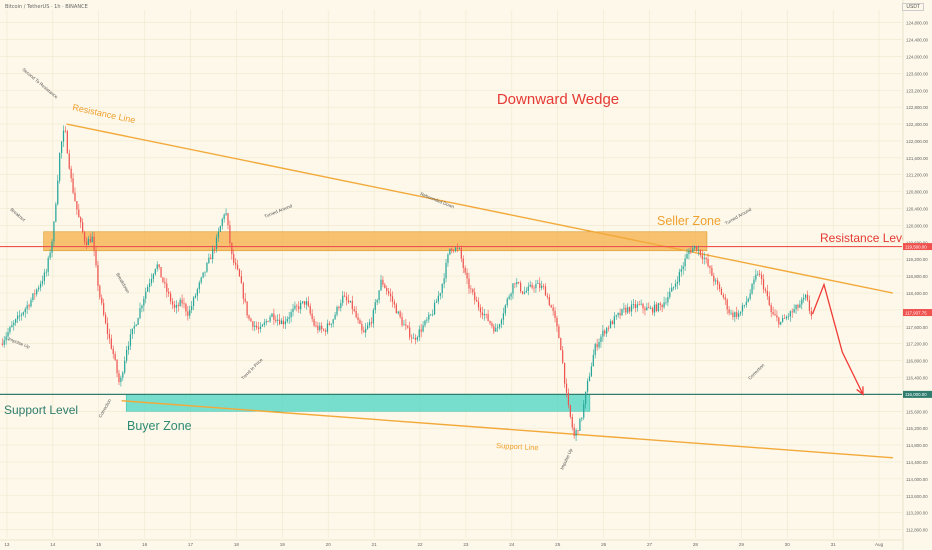  What do you see at coordinates (917, 428) in the screenshot?
I see `y-tick-label: 115,200.00` at bounding box center [917, 428].